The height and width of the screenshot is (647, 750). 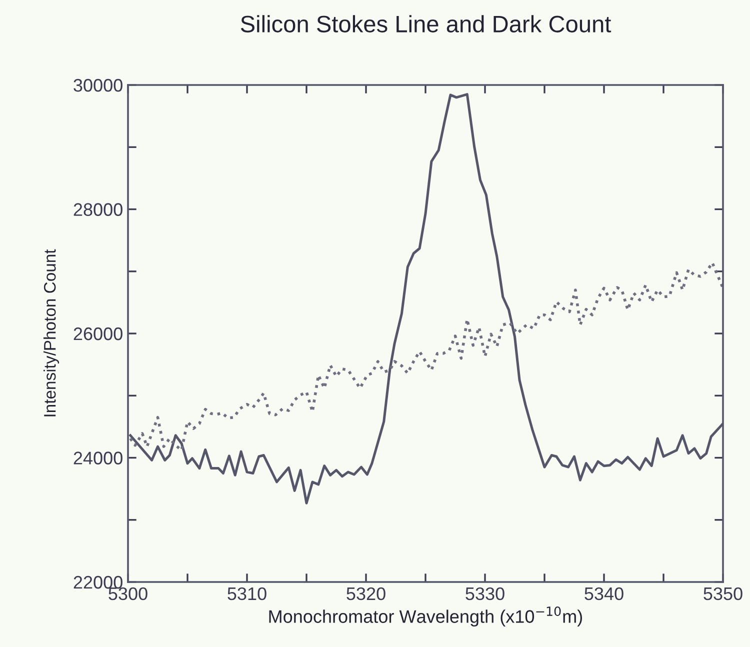 What do you see at coordinates (52, 332) in the screenshot?
I see `y-axis-title: Intensity/Photon Count` at bounding box center [52, 332].